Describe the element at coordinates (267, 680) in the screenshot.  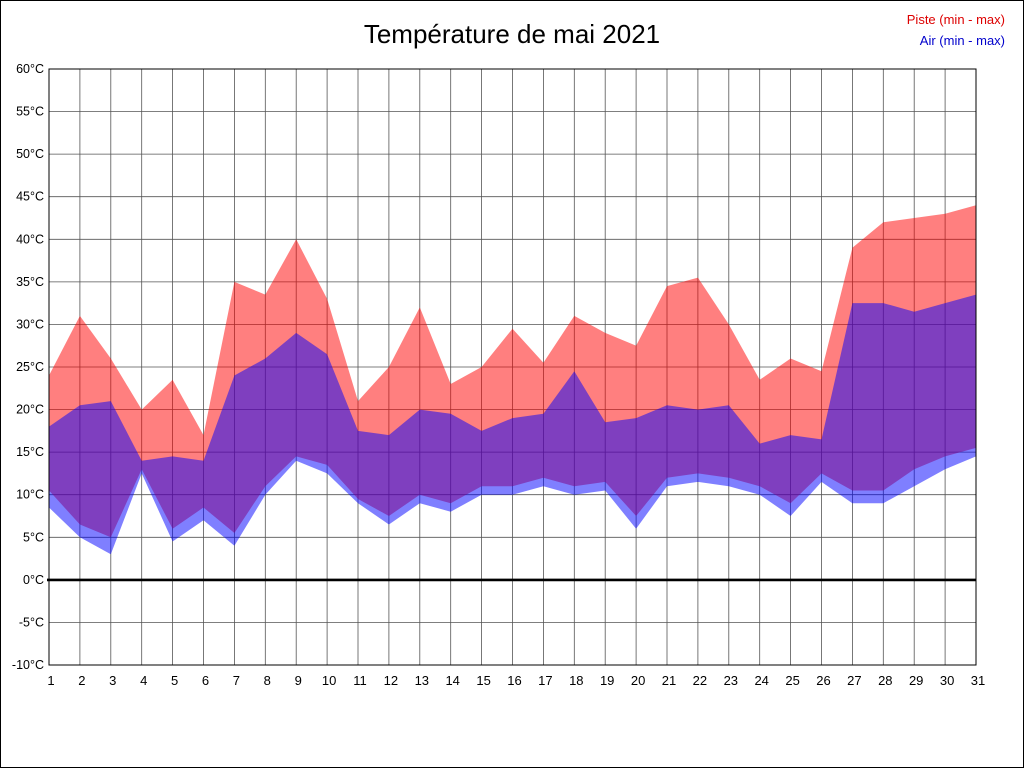
I see `x-tick-label: 8` at that location.